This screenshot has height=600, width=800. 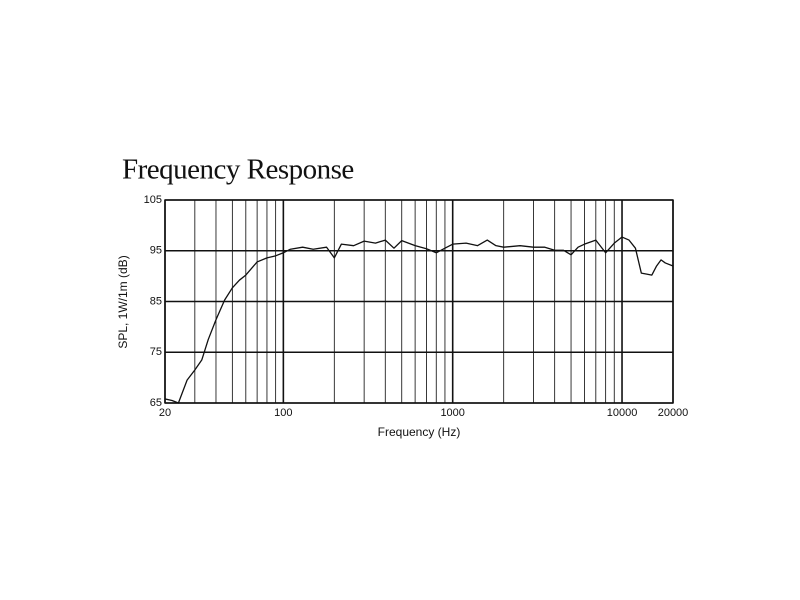 I want to click on y-tick-label: 65, so click(x=156, y=403).